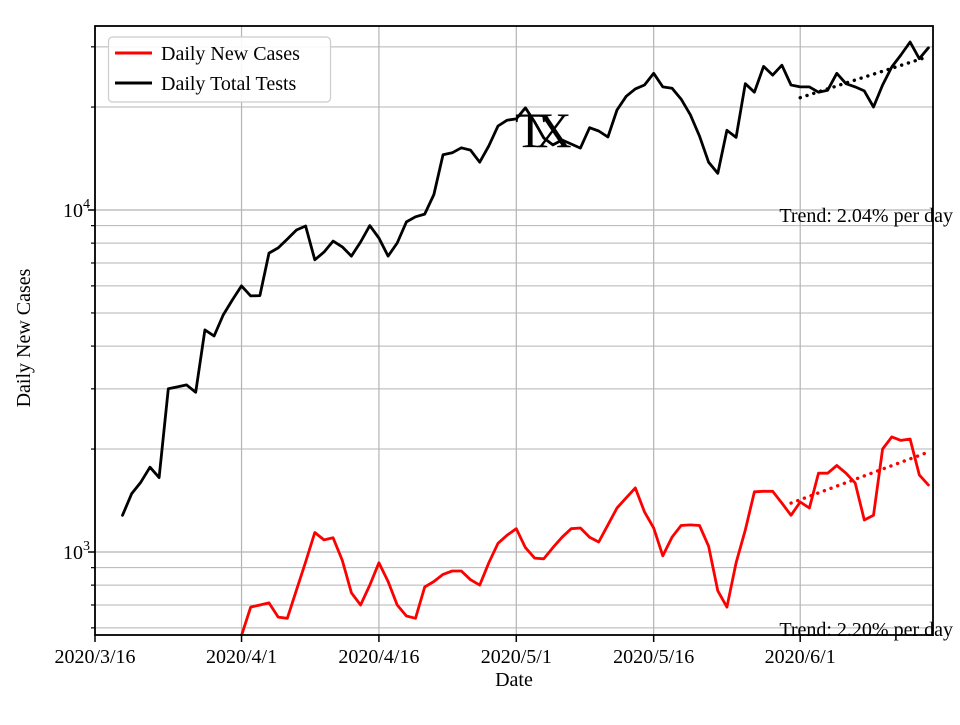 This screenshot has height=725, width=960. What do you see at coordinates (653, 657) in the screenshot?
I see `x-tick-label: 2020/5/16` at bounding box center [653, 657].